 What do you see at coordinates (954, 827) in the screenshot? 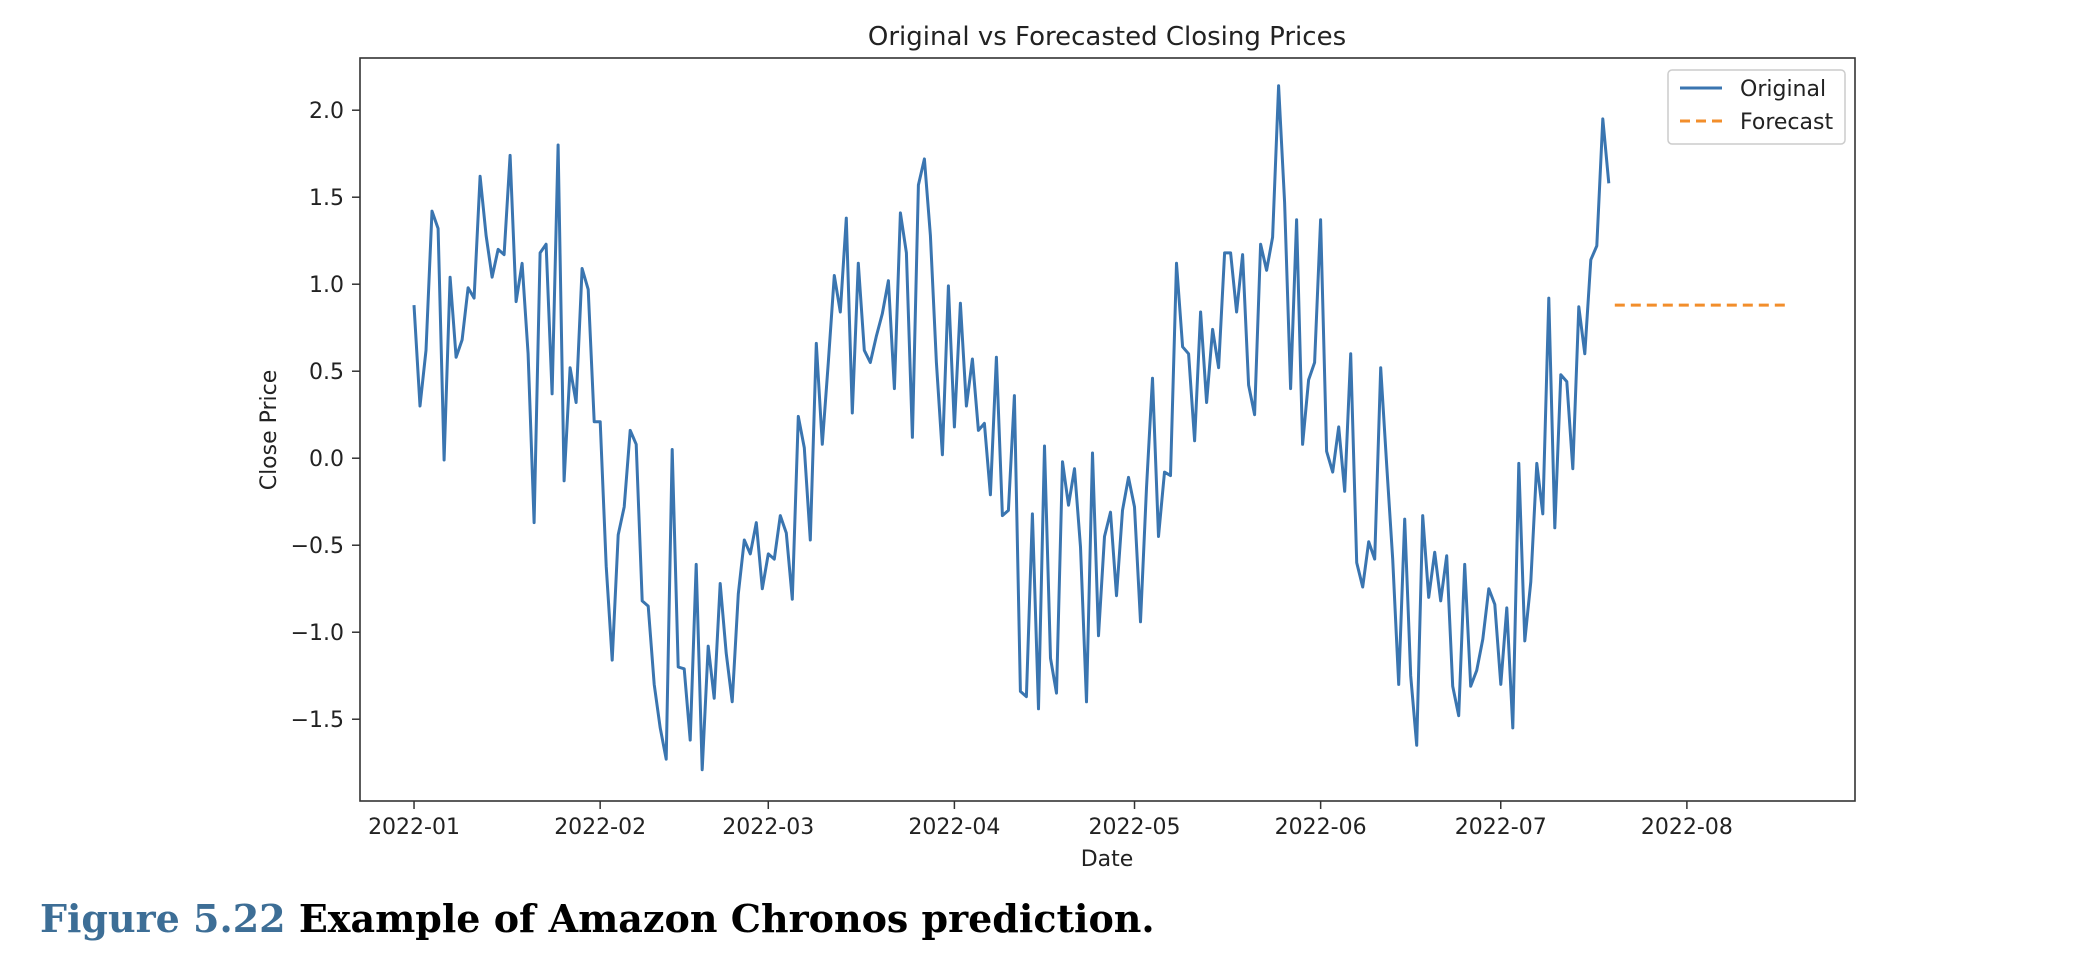
I see `x-tick-label: 2022-04` at bounding box center [954, 827].